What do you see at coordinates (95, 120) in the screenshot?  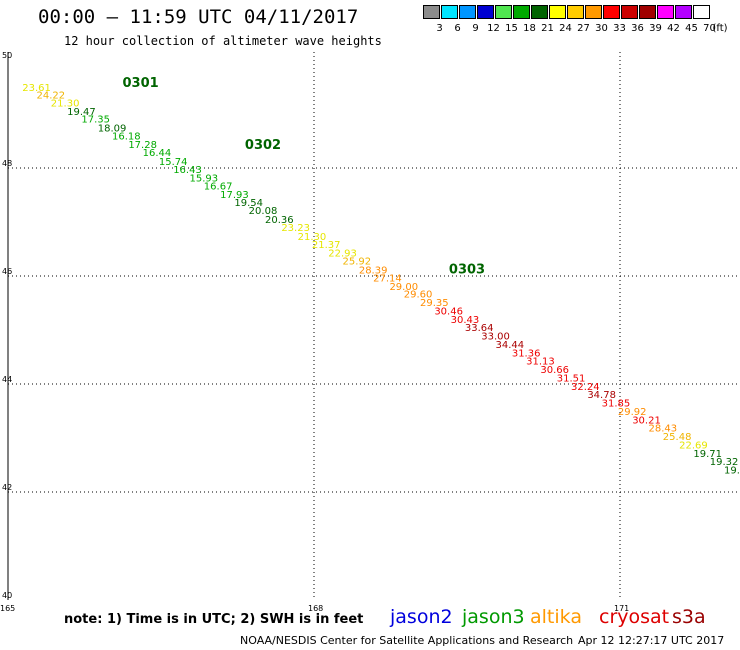 I see `wave-height-value: 17.35` at bounding box center [95, 120].